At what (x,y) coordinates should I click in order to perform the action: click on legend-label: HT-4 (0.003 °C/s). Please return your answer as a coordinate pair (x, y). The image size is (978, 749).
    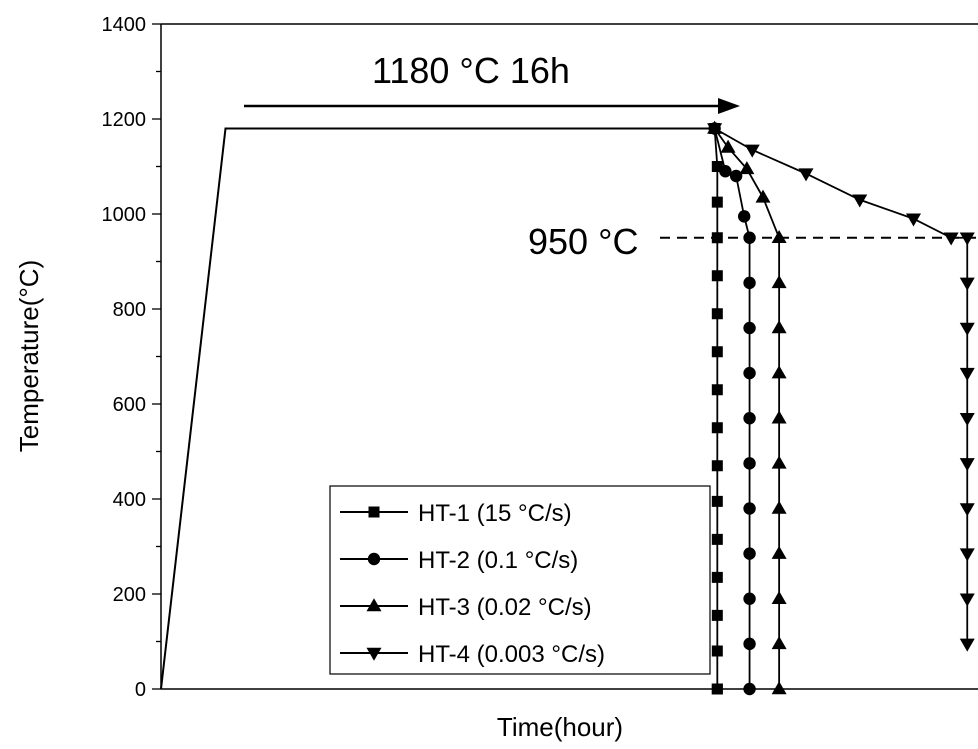
    Looking at the image, I should click on (511, 654).